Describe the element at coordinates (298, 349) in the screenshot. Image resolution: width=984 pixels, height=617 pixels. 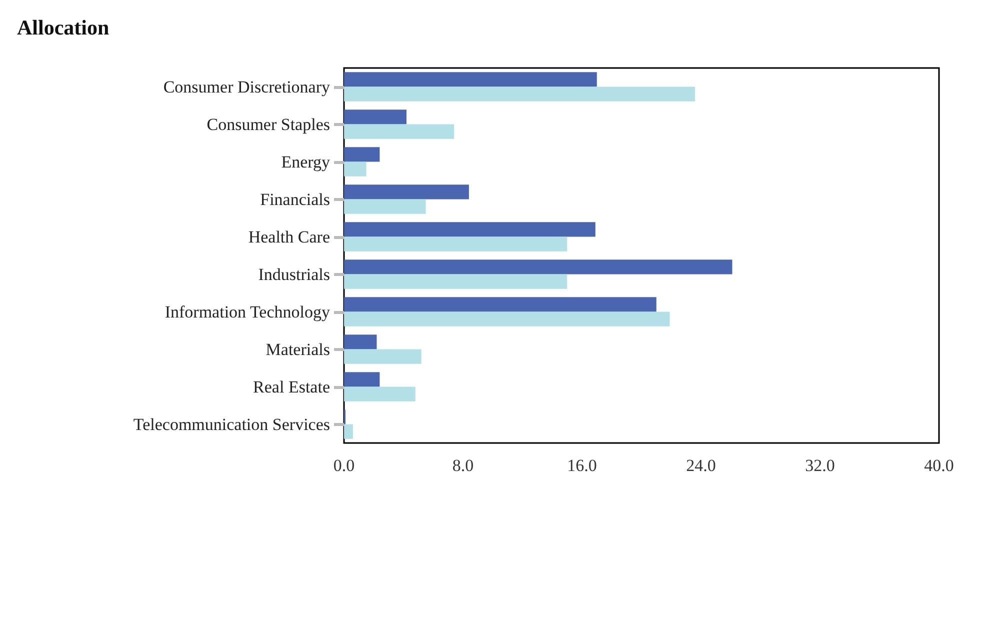
I see `y-tick-label: Materials` at that location.